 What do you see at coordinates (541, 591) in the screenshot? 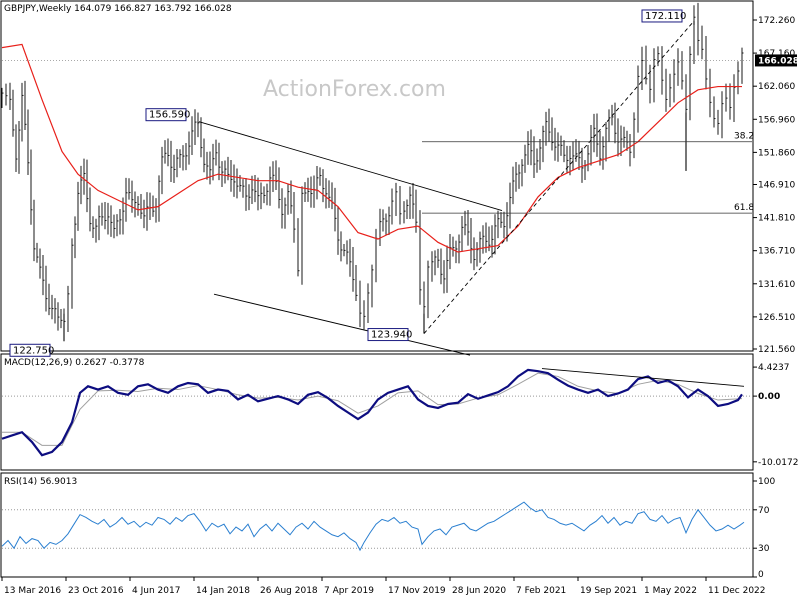
I see `time-tick-label: 7 Feb 2021` at bounding box center [541, 591].